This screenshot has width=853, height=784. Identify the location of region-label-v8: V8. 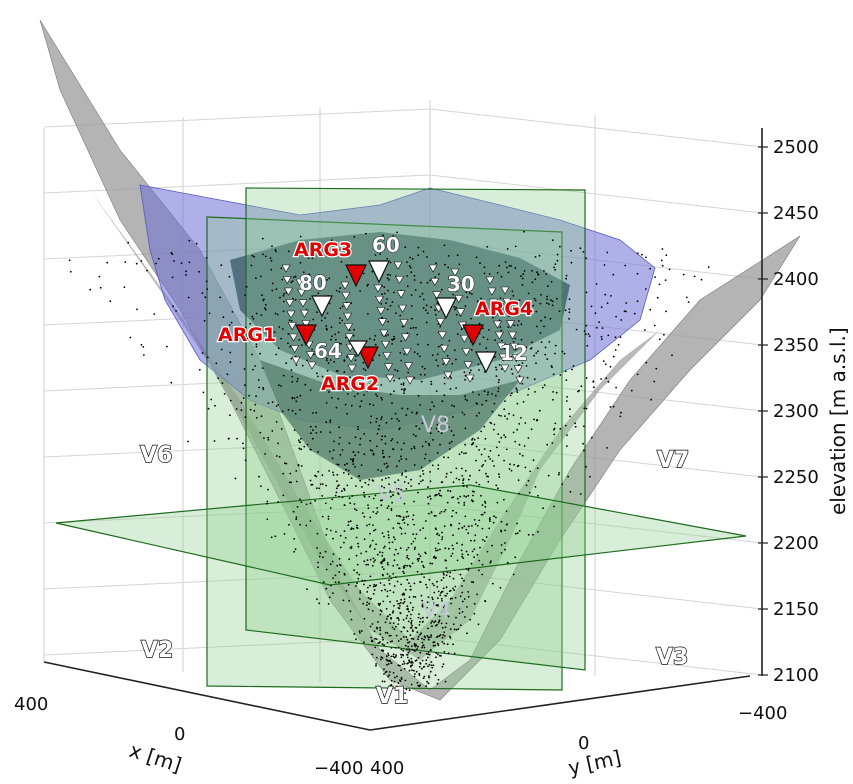
(435, 425).